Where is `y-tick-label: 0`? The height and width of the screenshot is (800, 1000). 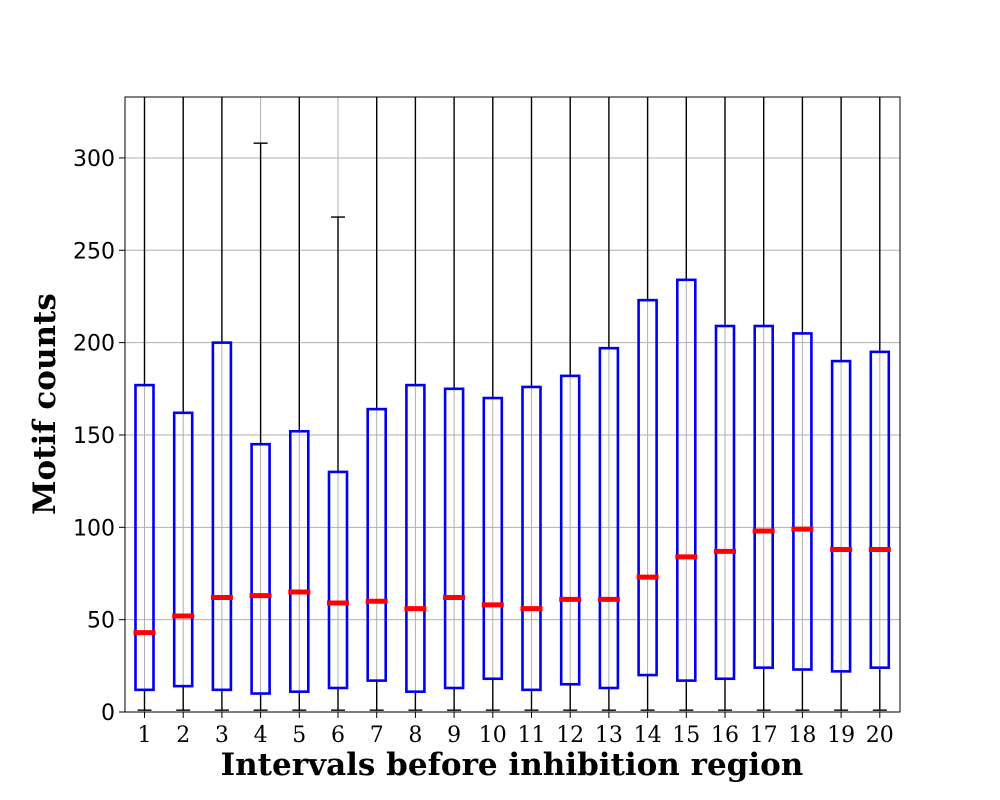 y-tick-label: 0 is located at coordinates (108, 713).